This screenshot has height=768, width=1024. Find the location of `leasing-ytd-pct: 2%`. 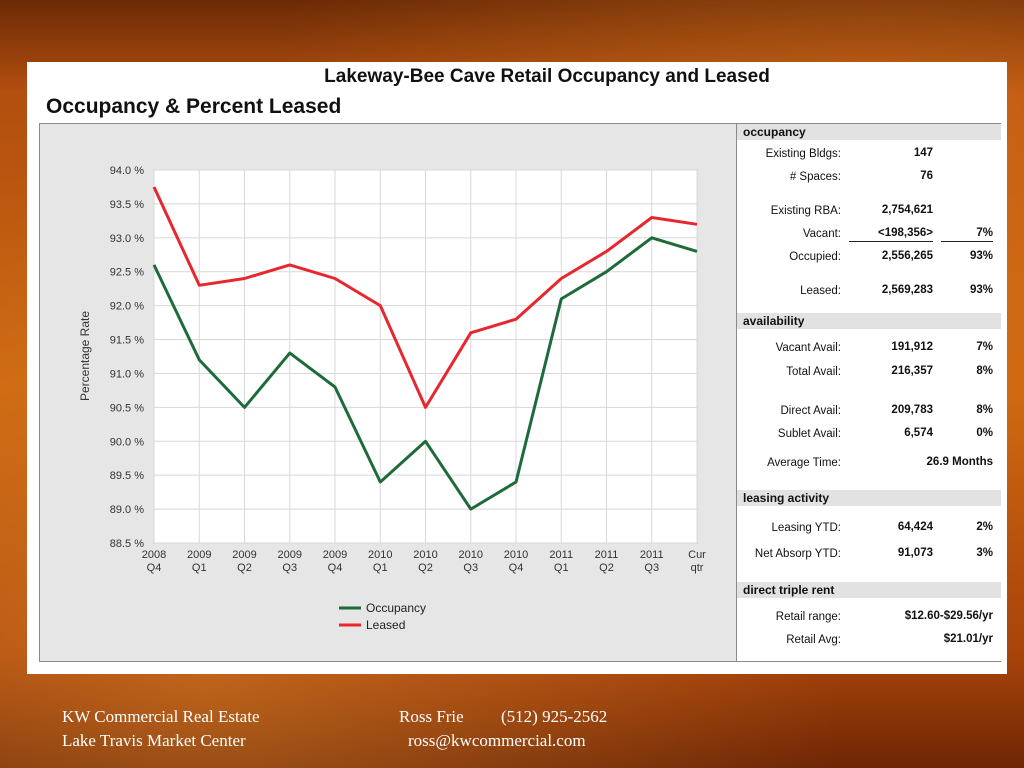

leasing-ytd-pct: 2% is located at coordinates (984, 527).